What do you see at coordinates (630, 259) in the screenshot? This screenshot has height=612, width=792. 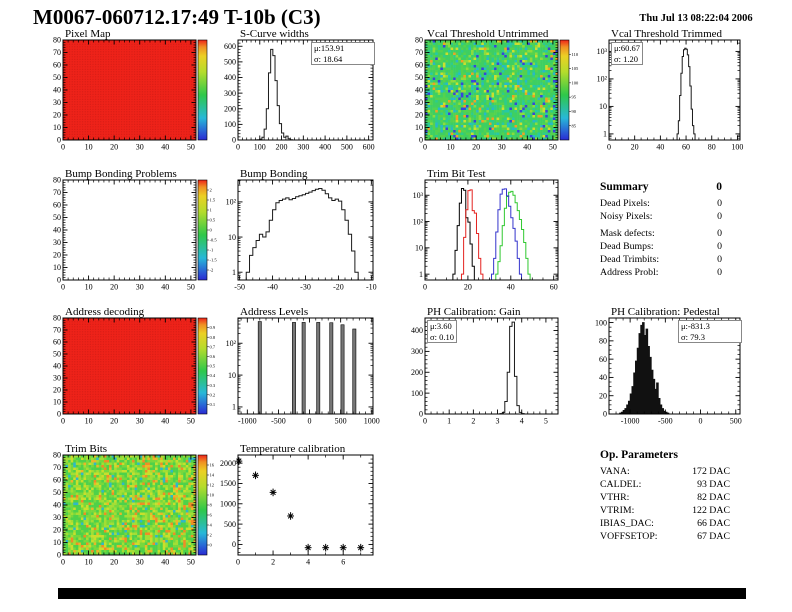 I see `summary-row-label: Dead Trimbits:` at bounding box center [630, 259].